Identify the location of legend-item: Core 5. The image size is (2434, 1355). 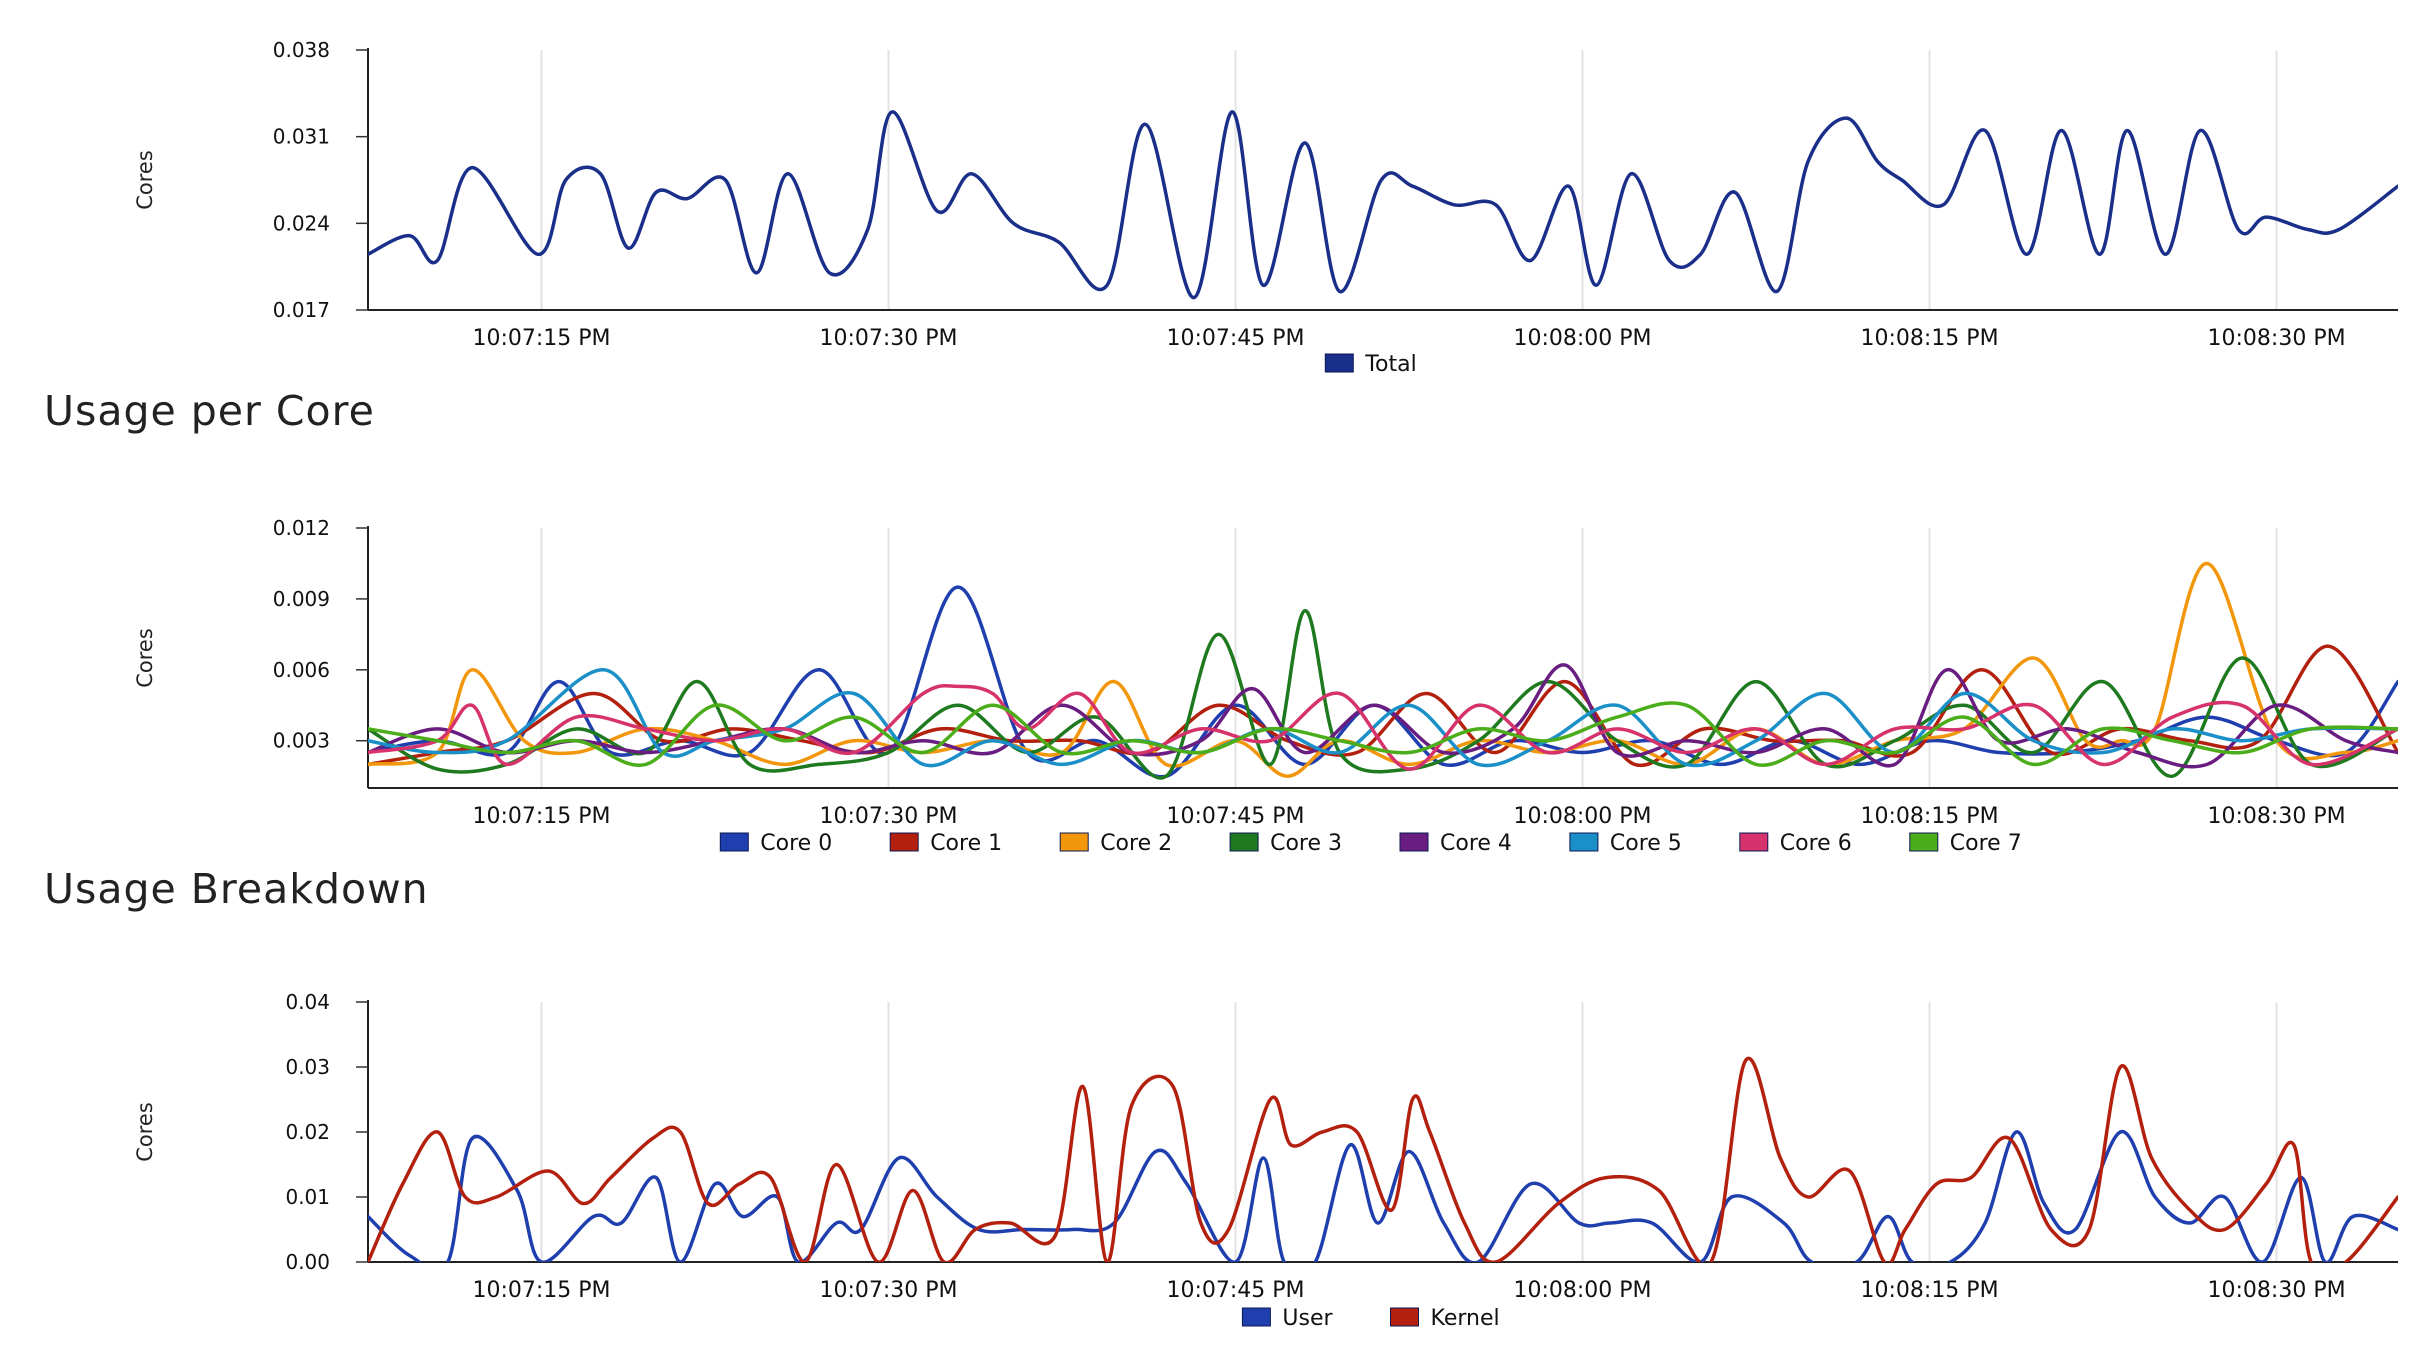
(1625, 843).